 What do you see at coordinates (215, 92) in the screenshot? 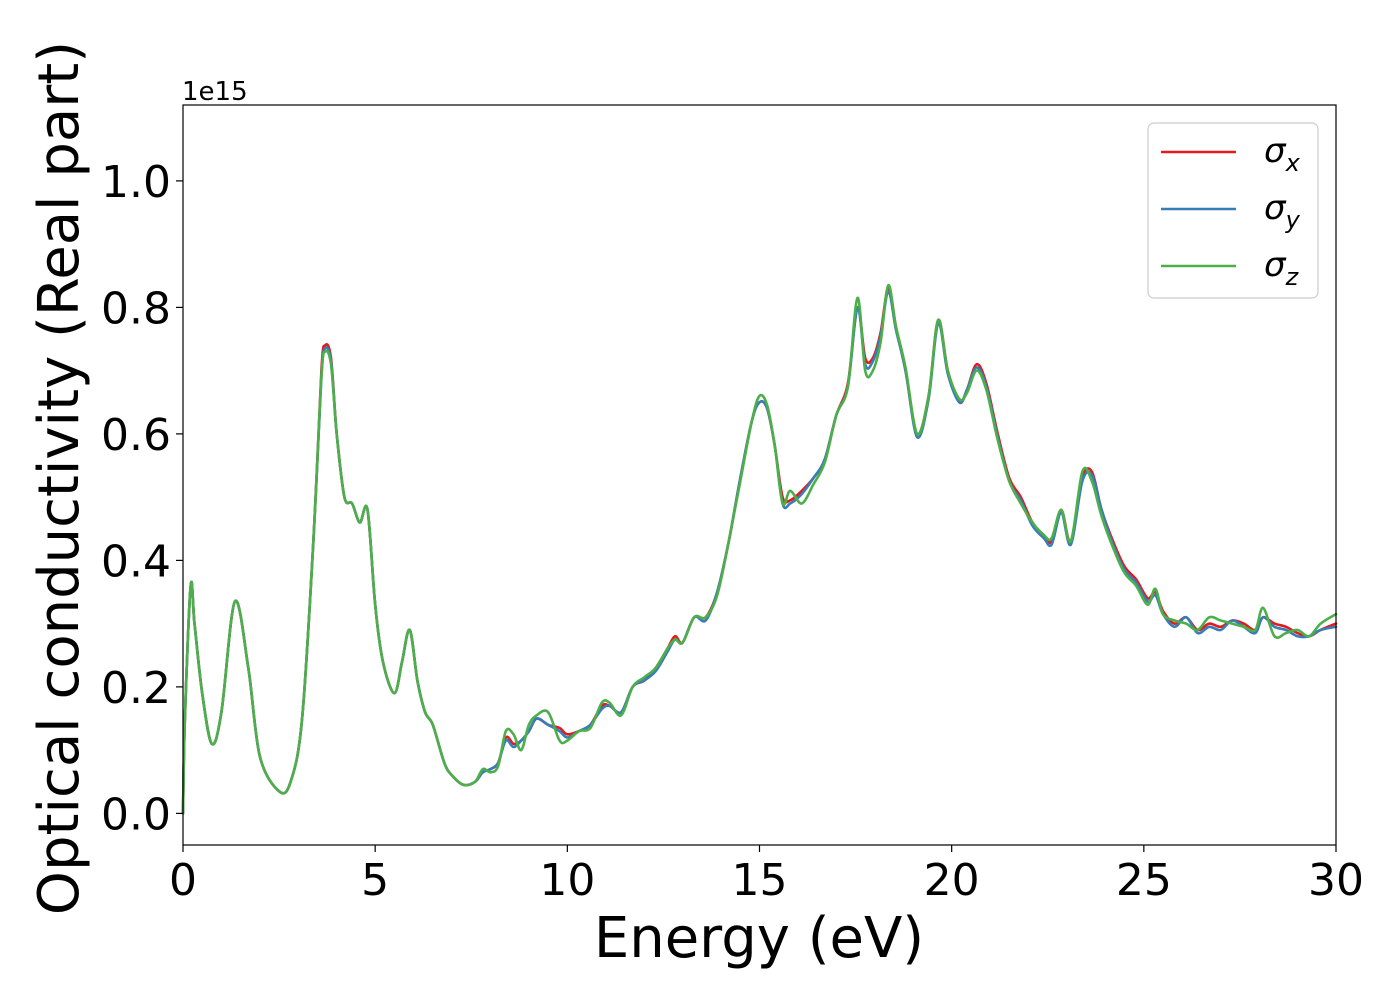
I see `y-offset-label: 1e15` at bounding box center [215, 92].